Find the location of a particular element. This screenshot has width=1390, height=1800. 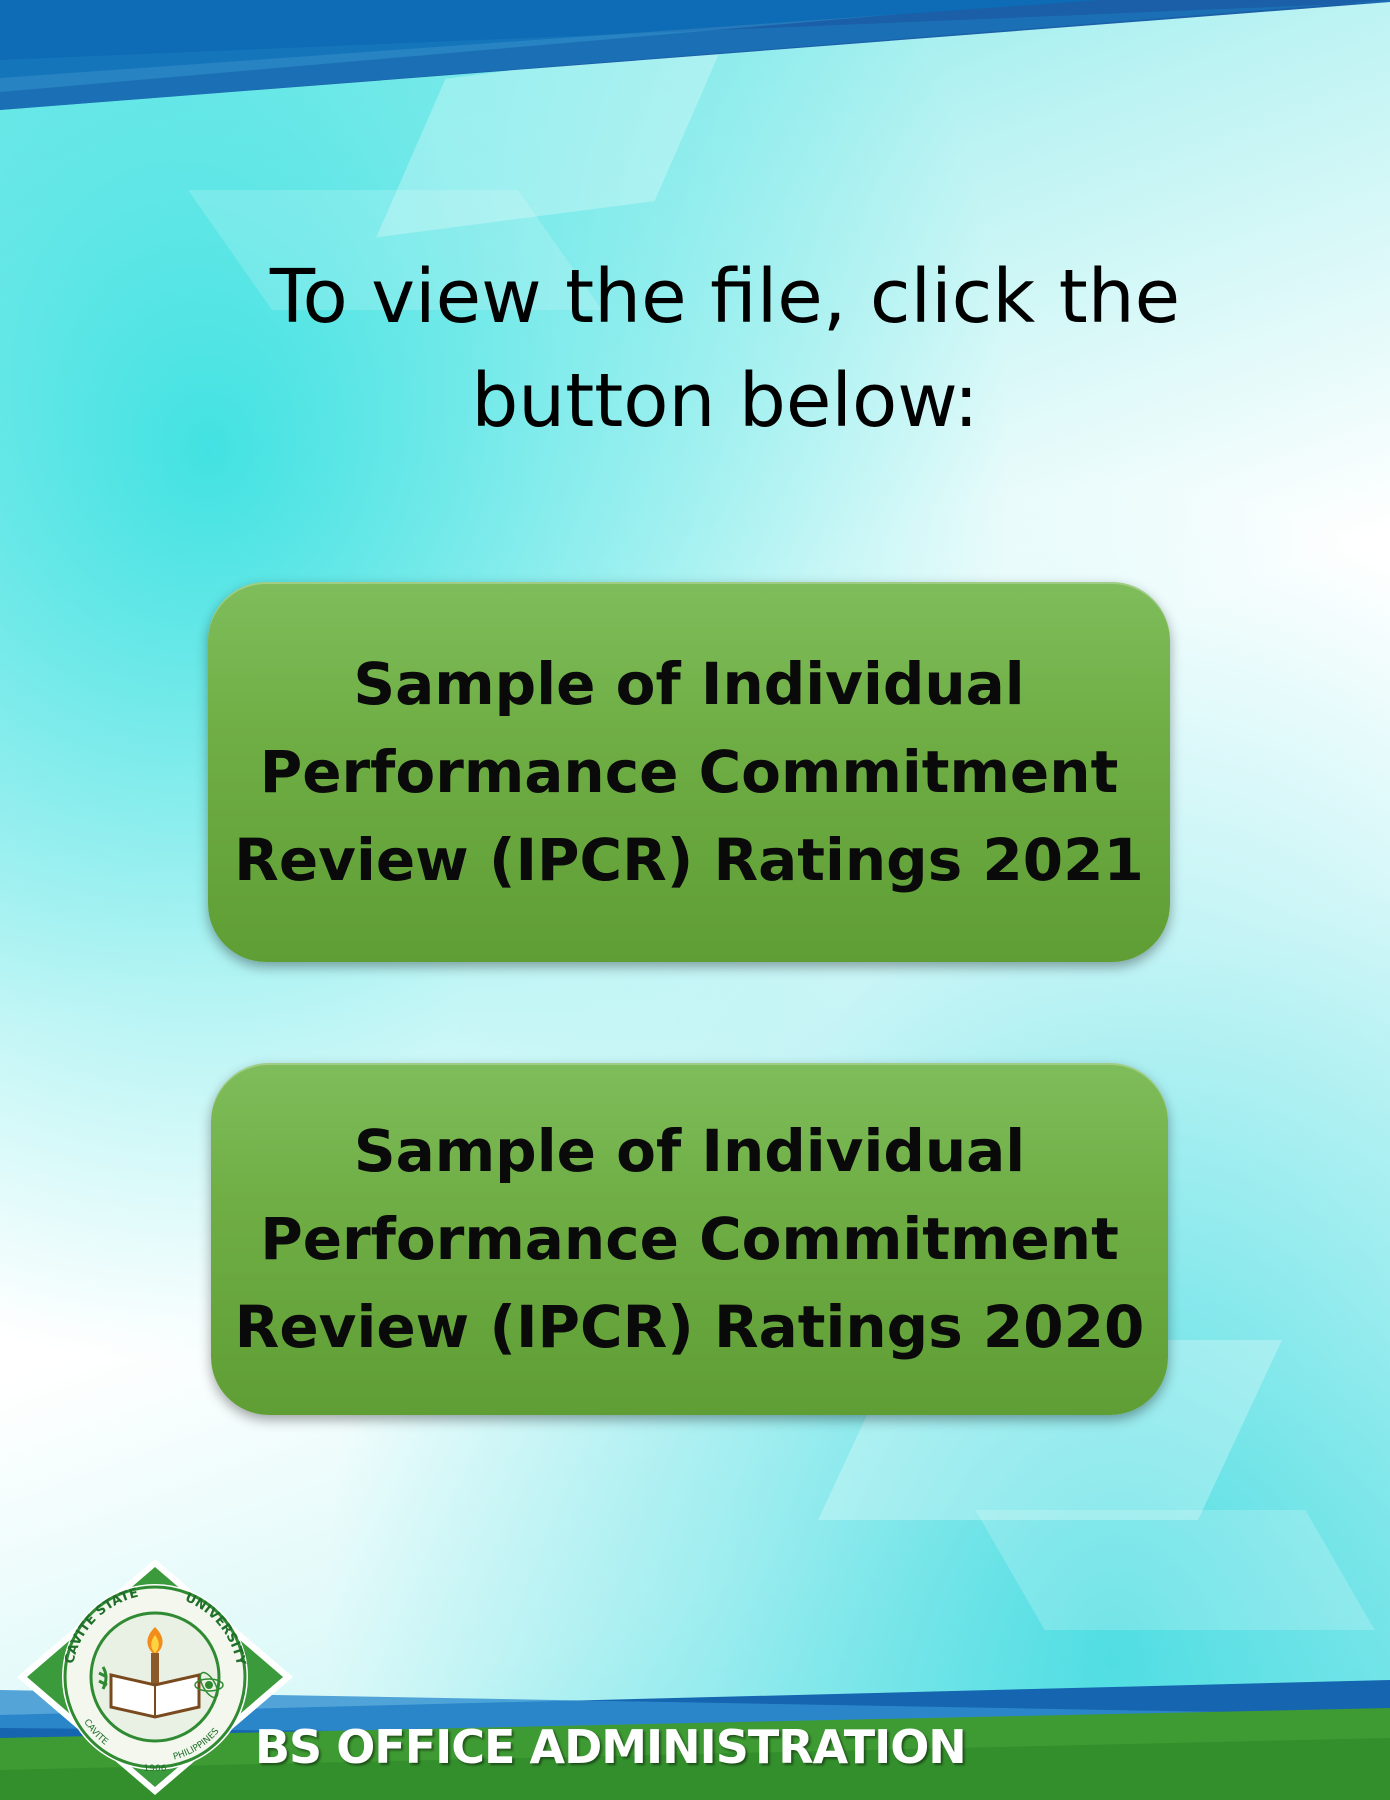

svg-text: 1906 is located at coordinates (155, 1769).